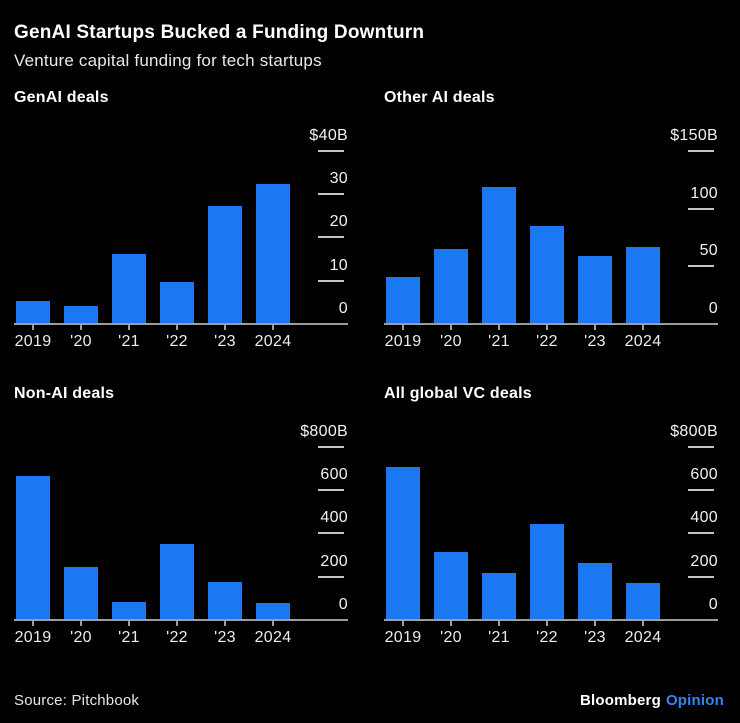 Image resolution: width=740 pixels, height=723 pixels. Describe the element at coordinates (708, 251) in the screenshot. I see `y-tick-label: 50` at that location.